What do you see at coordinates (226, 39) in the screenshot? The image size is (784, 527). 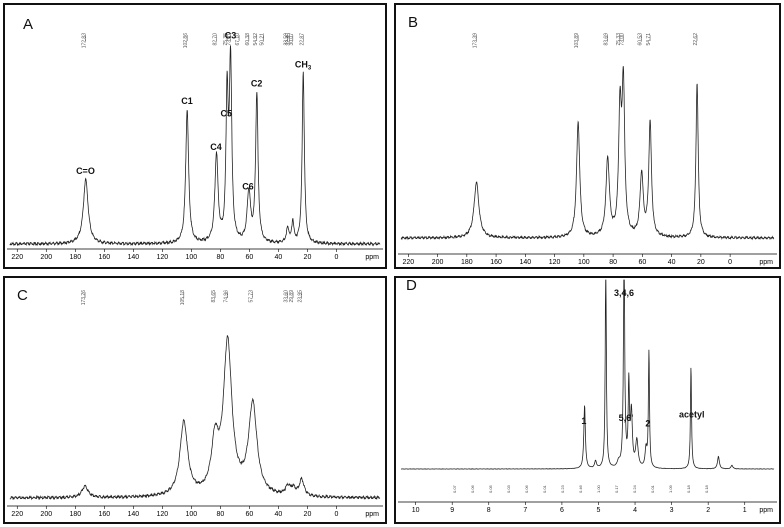 I see `peak-value-label: 75.35` at bounding box center [226, 39].